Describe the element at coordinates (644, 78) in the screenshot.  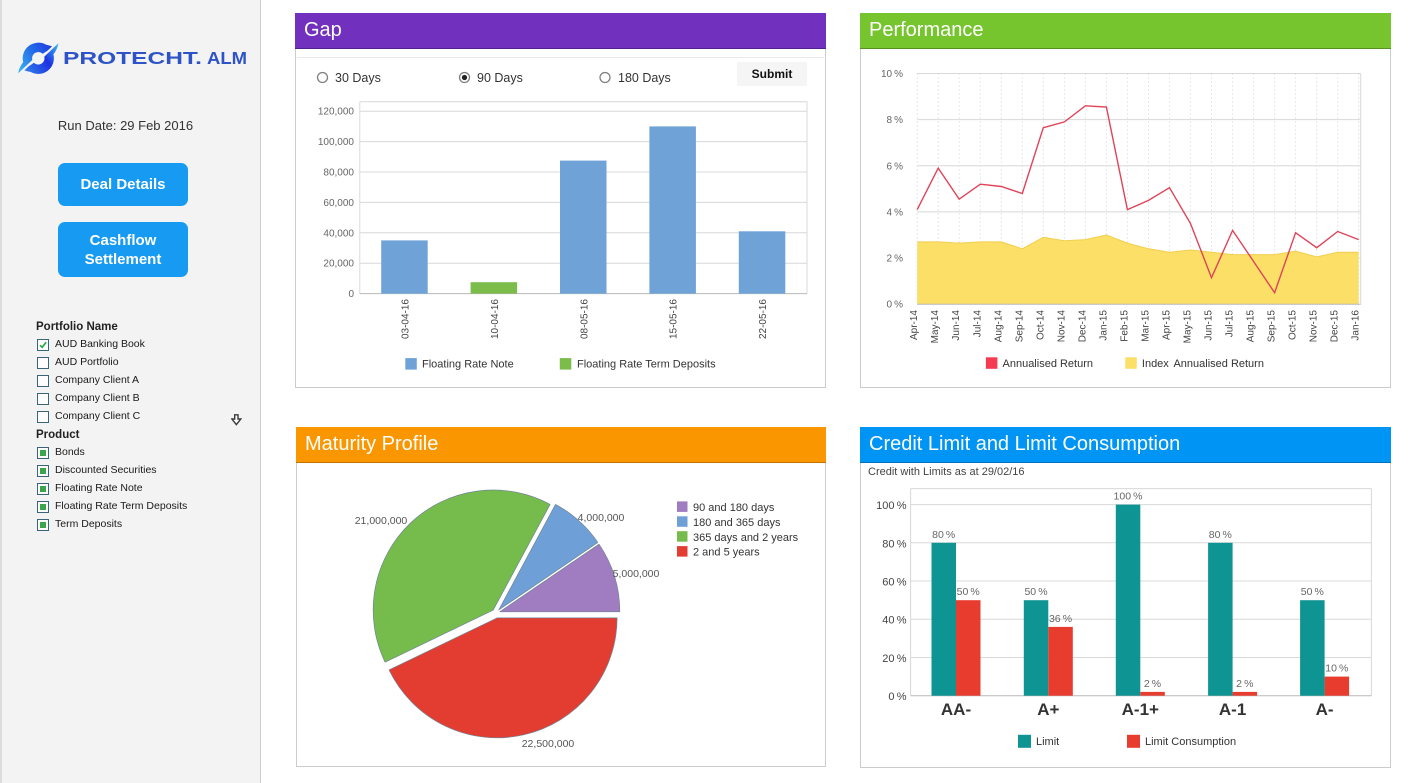
I see `svg-text: 180 Days` at that location.